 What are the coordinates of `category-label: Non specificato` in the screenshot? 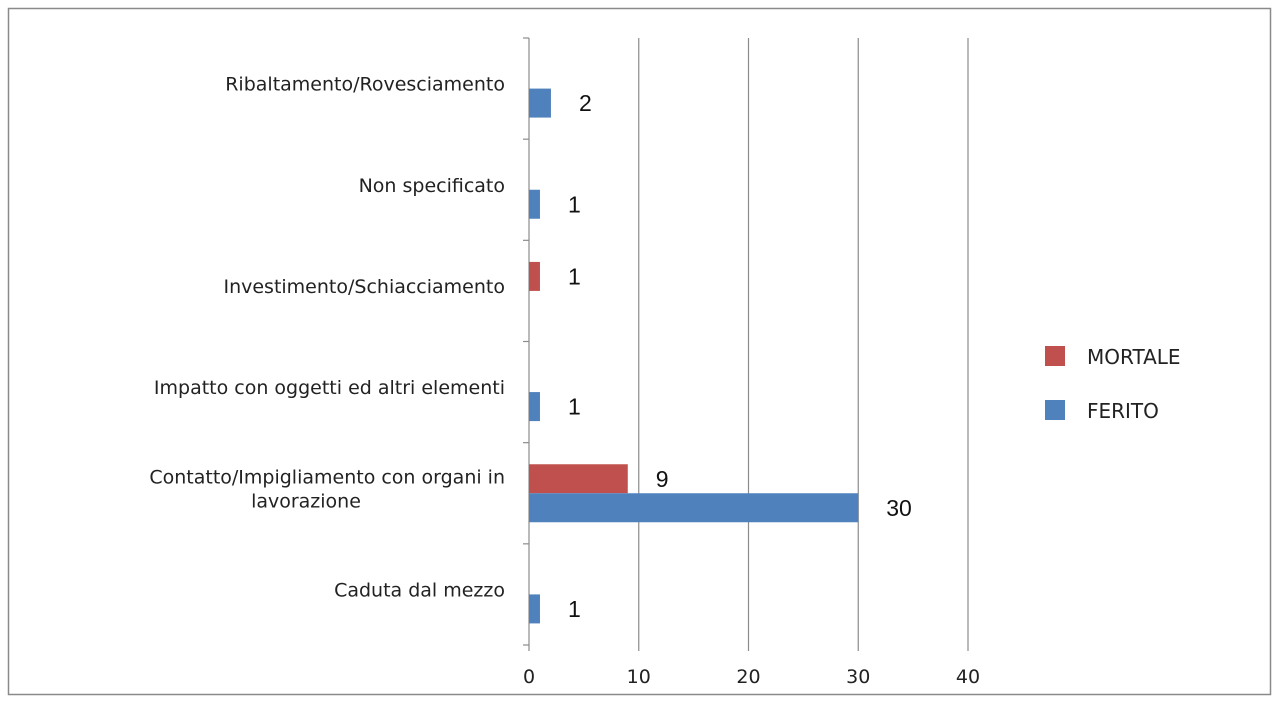 It's located at (432, 186).